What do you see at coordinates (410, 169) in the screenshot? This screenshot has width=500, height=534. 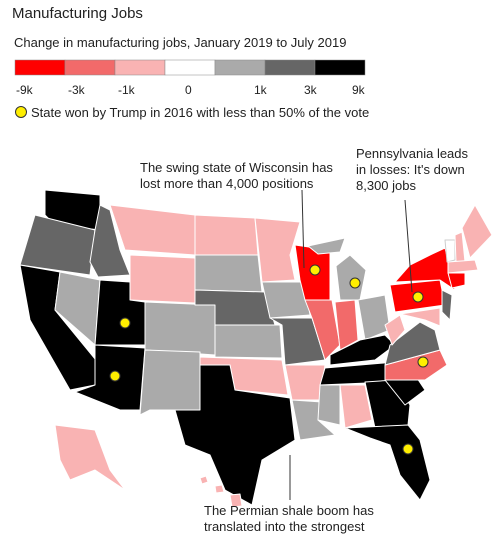 I see `annotation-line: in losses: It's down` at bounding box center [410, 169].